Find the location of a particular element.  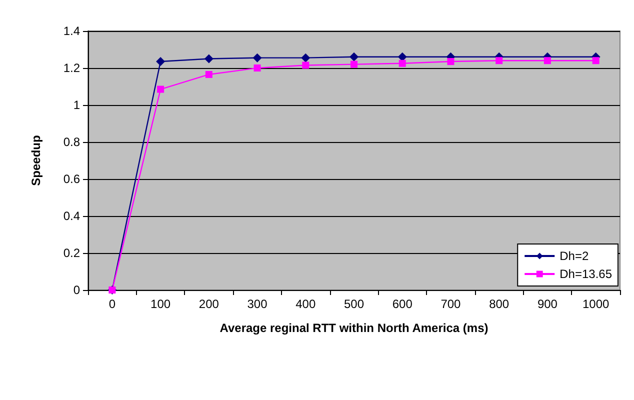

y-tick-label: 1.2 is located at coordinates (71, 68).